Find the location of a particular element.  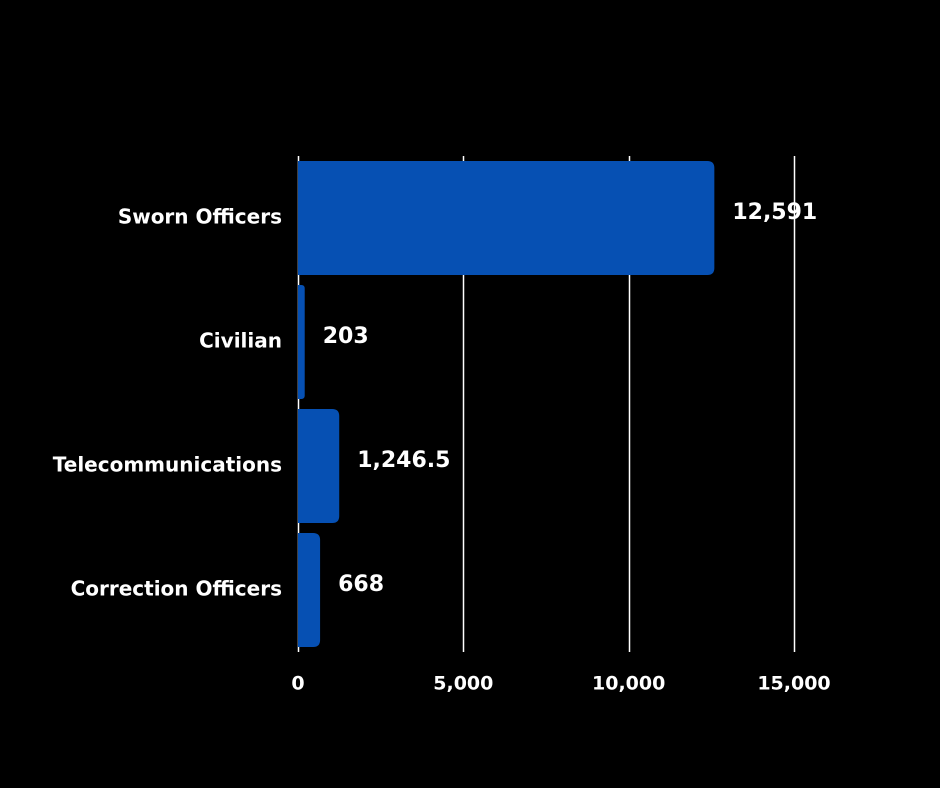

x-tick-label: 10,000 is located at coordinates (628, 684).